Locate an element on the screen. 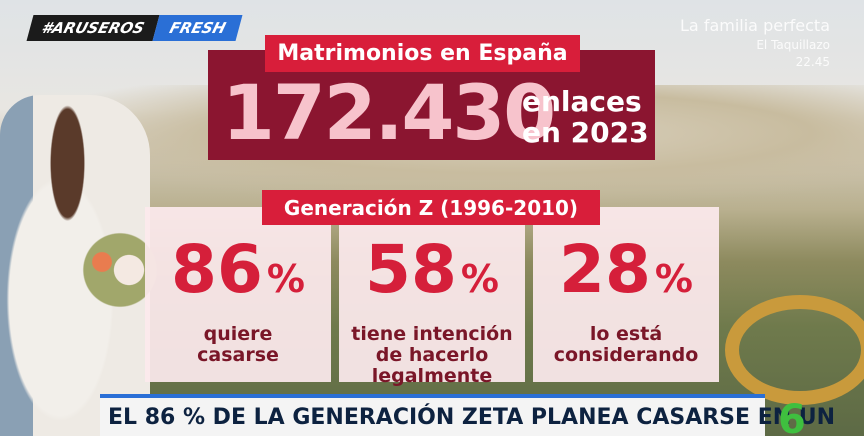  show-logo: #ARUSEROS FRESH is located at coordinates (134, 28).